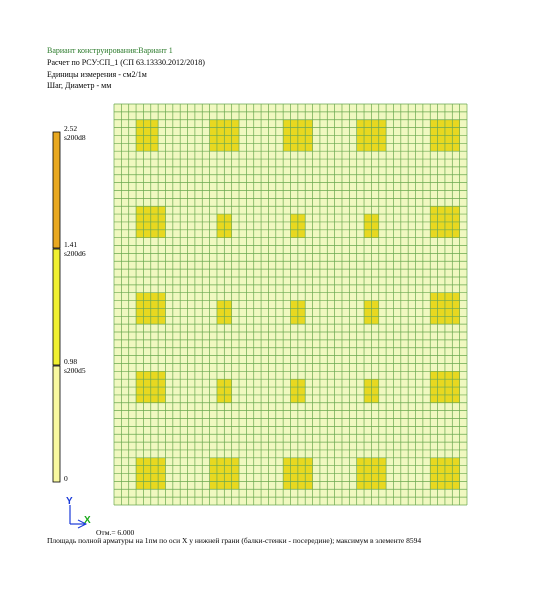 The width and height of the screenshot is (534, 604). I want to click on header-variant: Вариант конструирования:Вариант 1, so click(110, 50).